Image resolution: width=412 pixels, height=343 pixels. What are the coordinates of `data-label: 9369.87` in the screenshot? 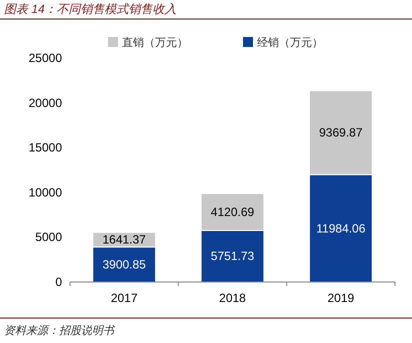 It's located at (341, 133).